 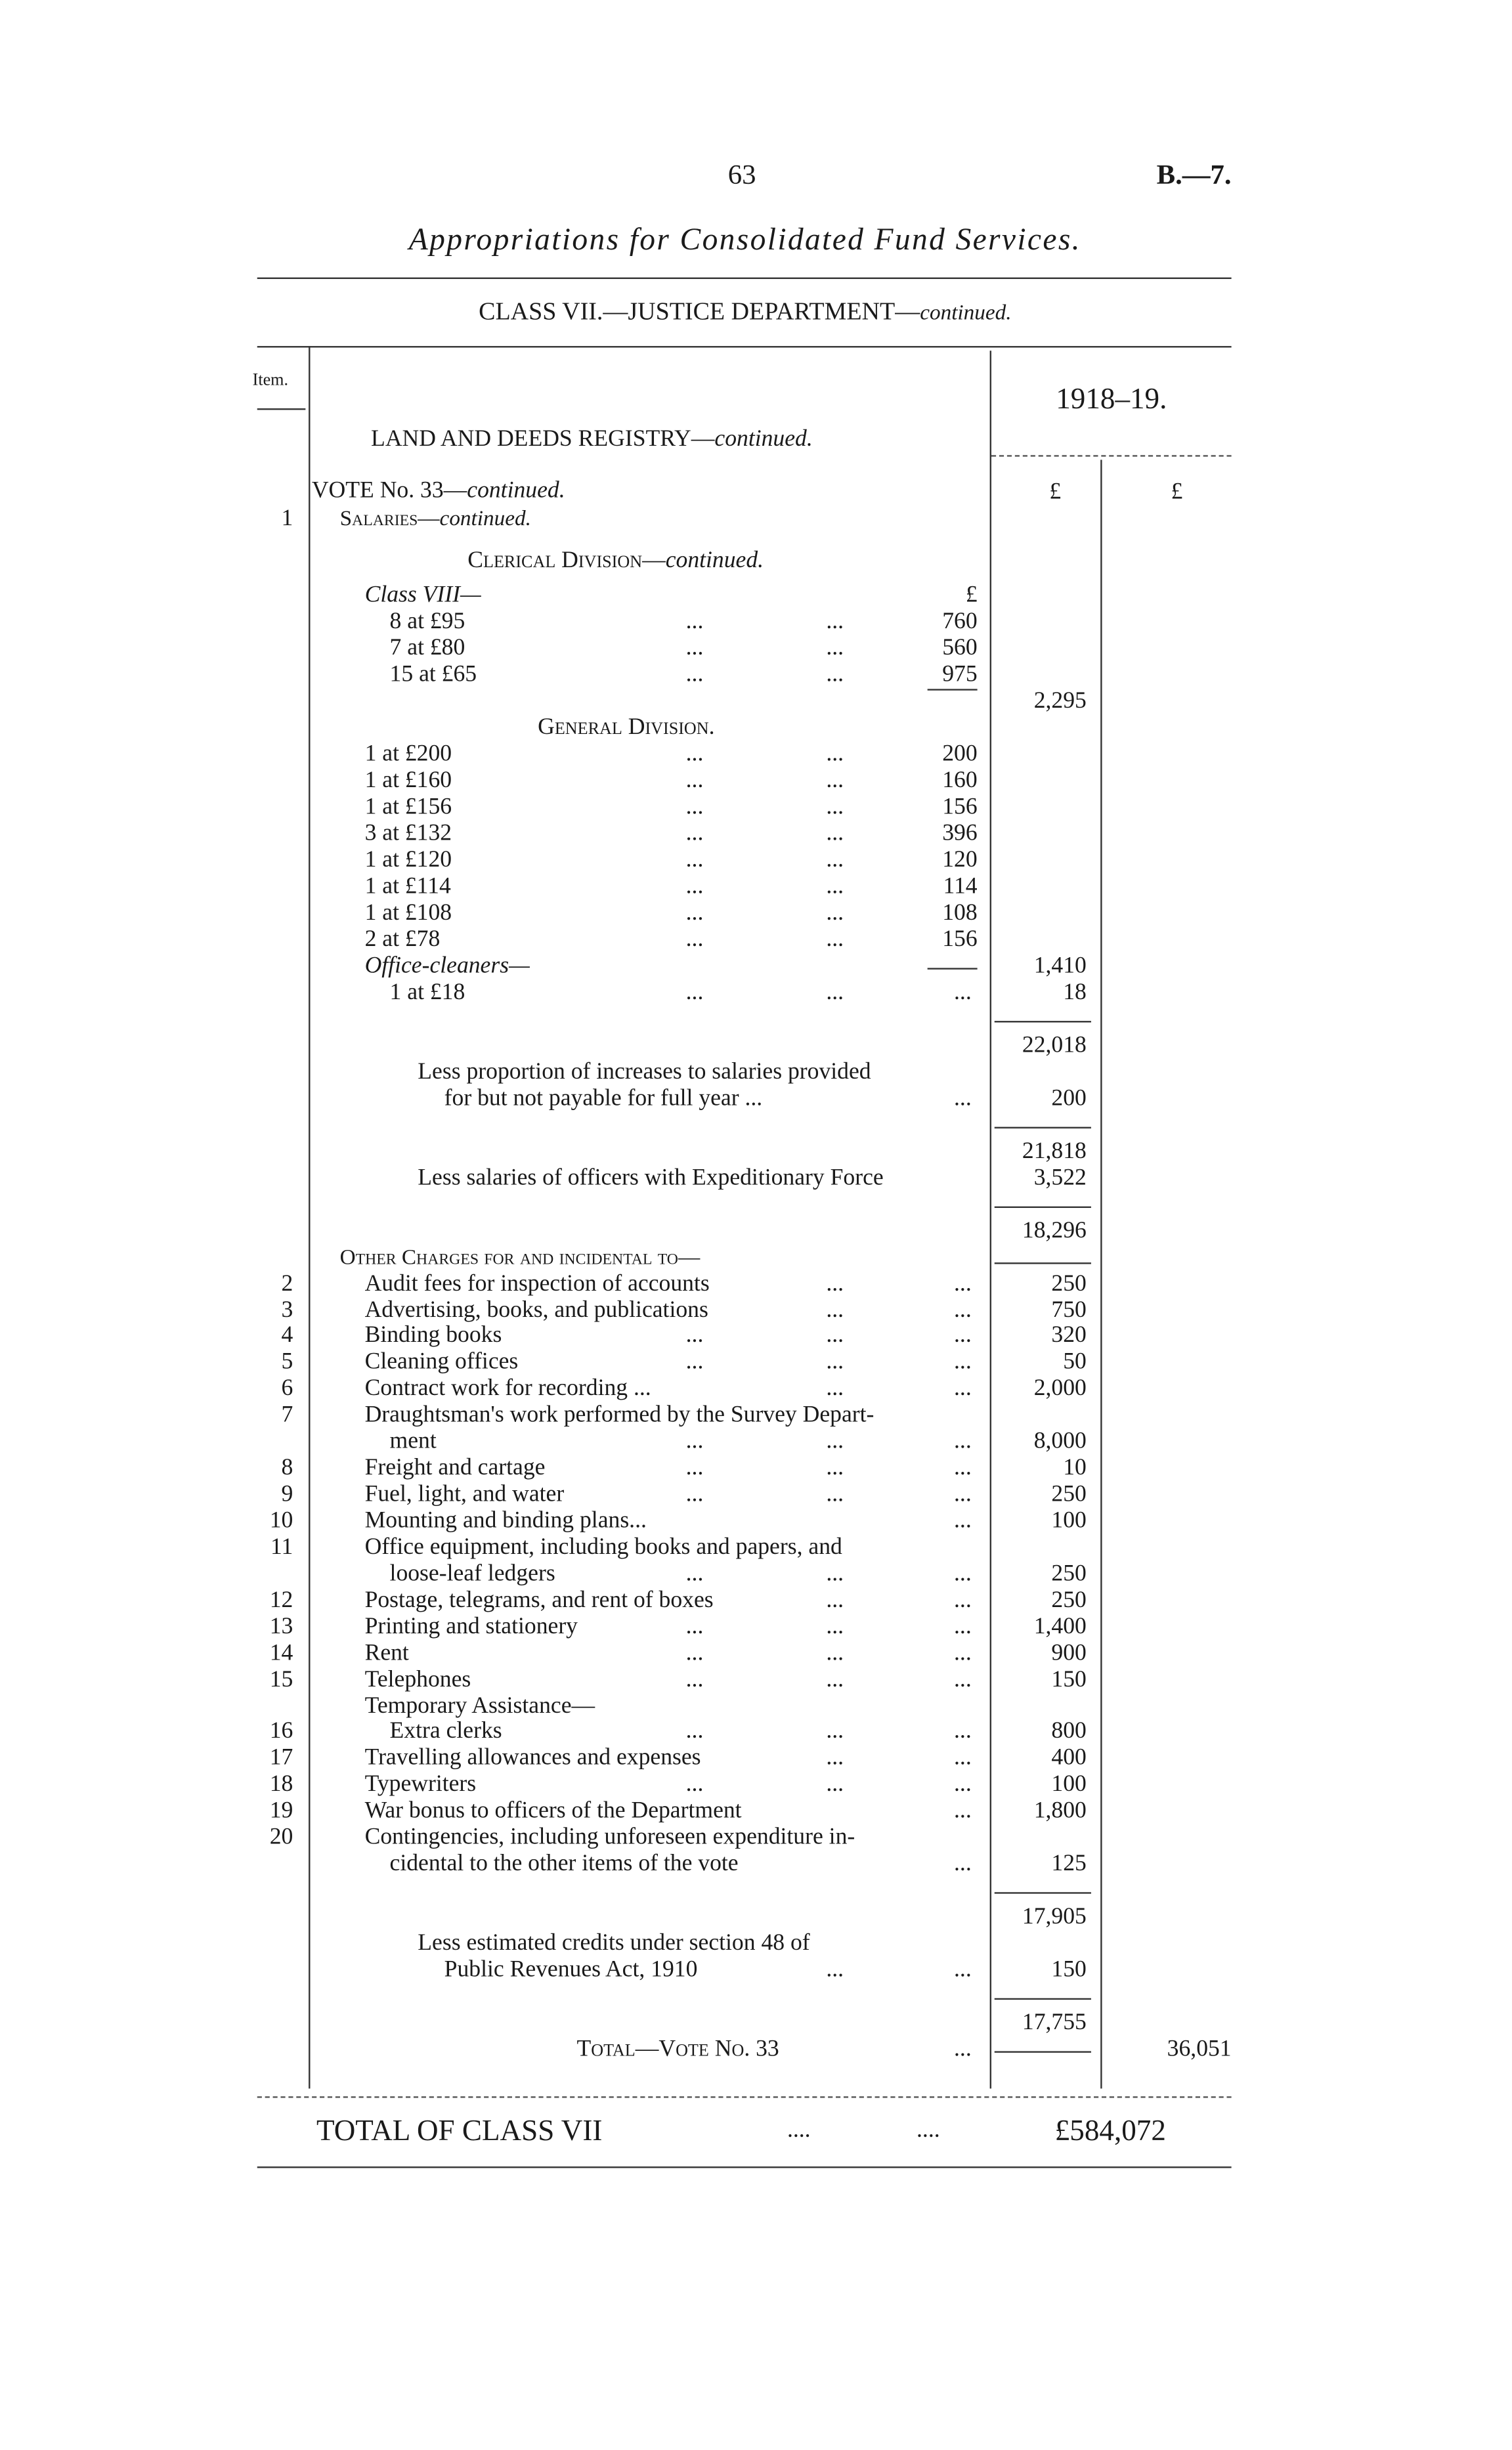 I want to click on class-total-amount: £584,072, so click(x=1110, y=2131).